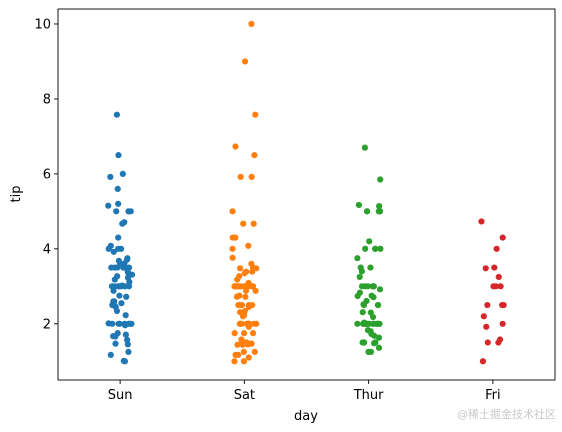  Describe the element at coordinates (47, 249) in the screenshot. I see `y-tick-label: 4` at that location.